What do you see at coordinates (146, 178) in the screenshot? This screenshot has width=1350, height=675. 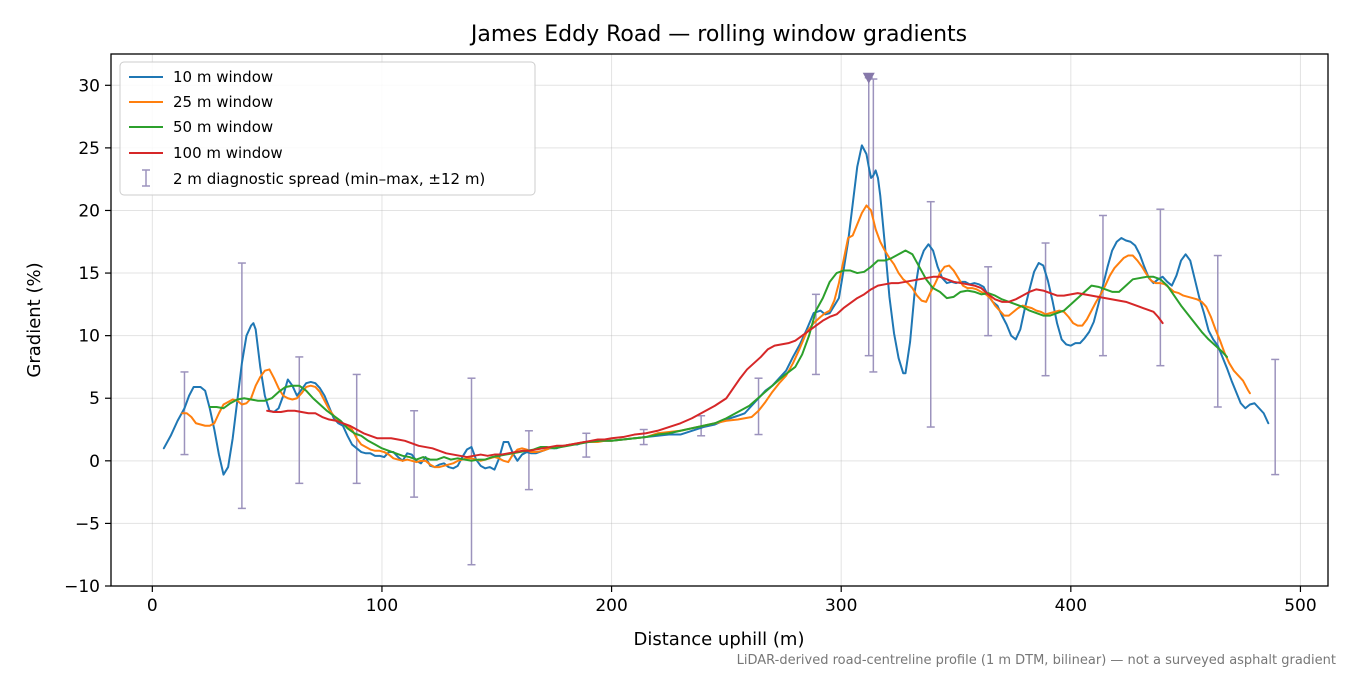 I see `legend-swatch-errorbar` at bounding box center [146, 178].